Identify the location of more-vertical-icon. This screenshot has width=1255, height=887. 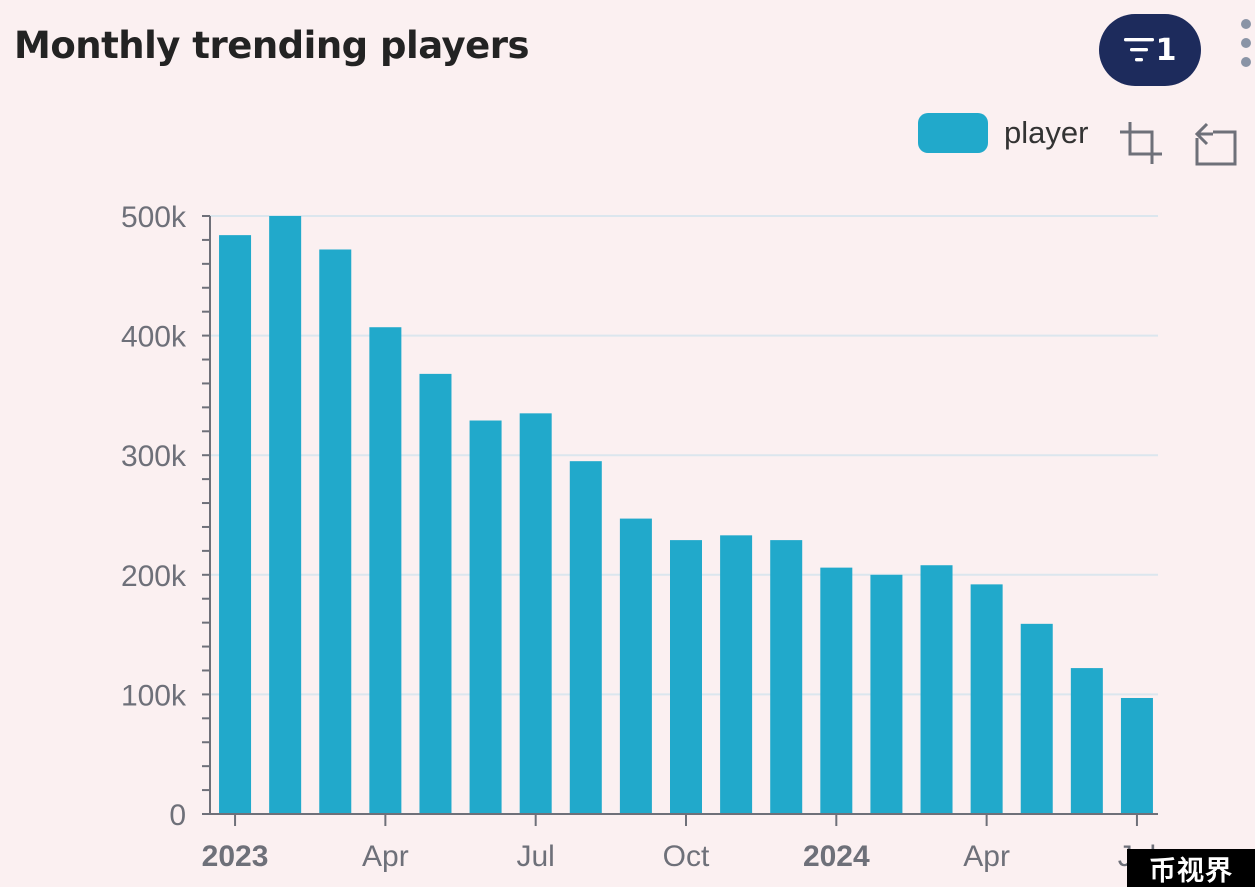
(1244, 44).